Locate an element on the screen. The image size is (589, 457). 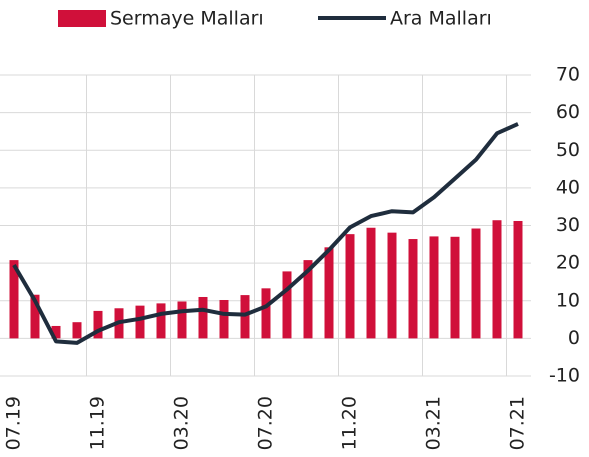
y-tick-label: 20 is located at coordinates (568, 263).